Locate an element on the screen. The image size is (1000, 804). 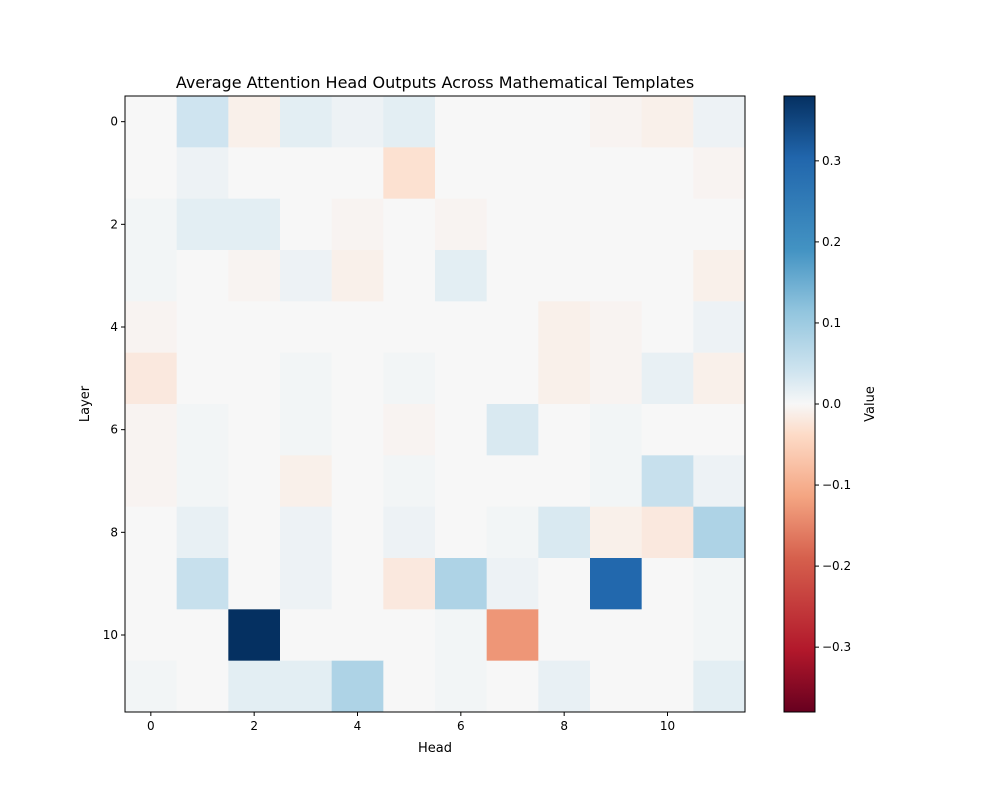
x-tick-label: 0 is located at coordinates (151, 726).